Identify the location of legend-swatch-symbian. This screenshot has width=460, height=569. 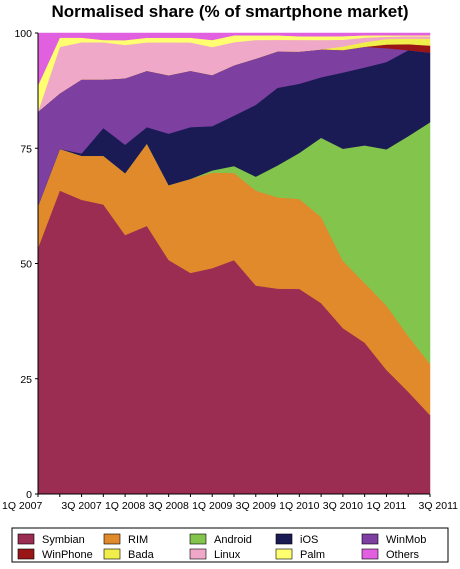
(26, 539).